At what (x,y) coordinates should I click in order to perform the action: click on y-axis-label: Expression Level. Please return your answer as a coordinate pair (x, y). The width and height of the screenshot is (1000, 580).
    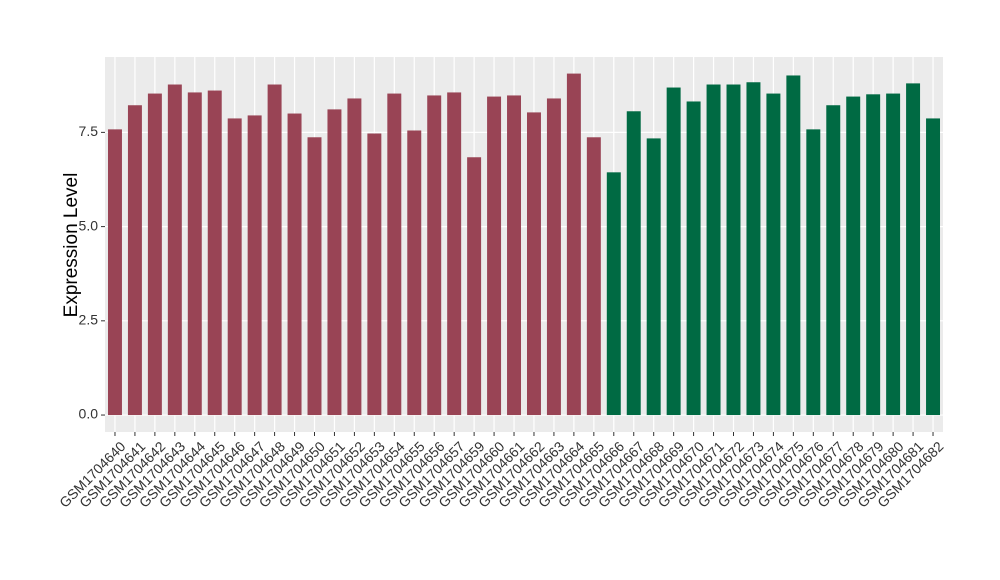
    Looking at the image, I should click on (71, 245).